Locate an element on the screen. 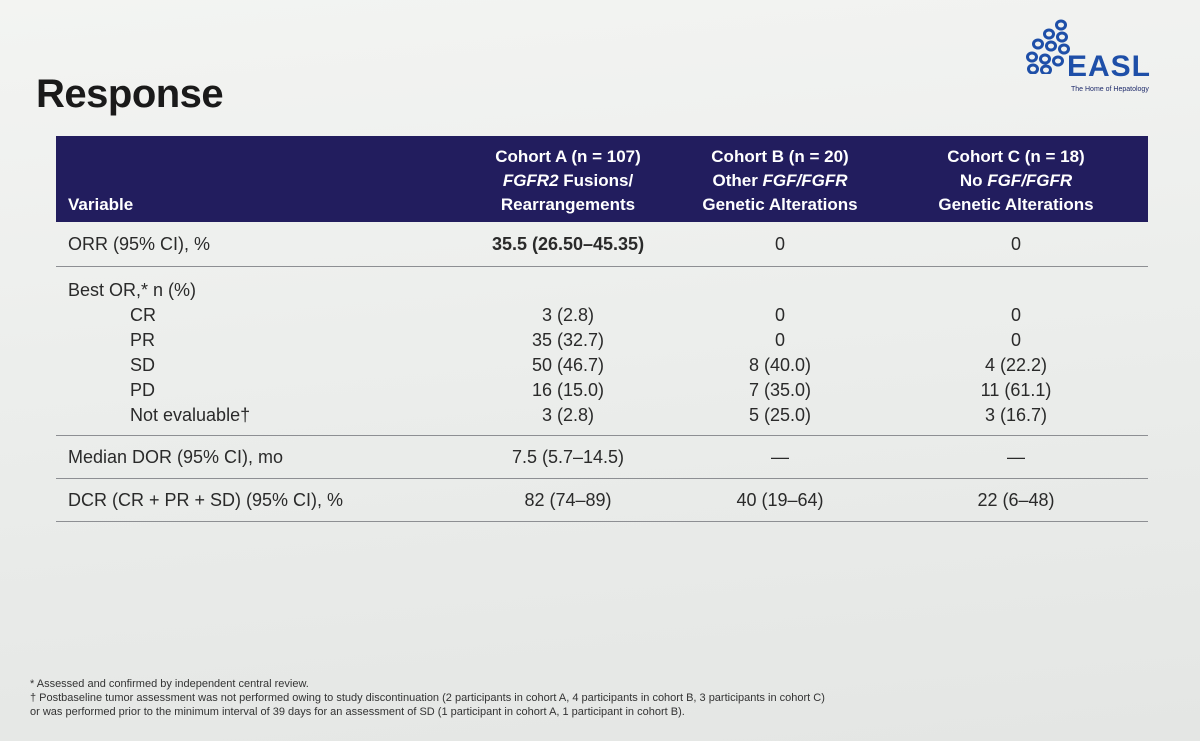 The height and width of the screenshot is (741, 1200). cohort-b-gene: FGF/FGFR is located at coordinates (805, 180).